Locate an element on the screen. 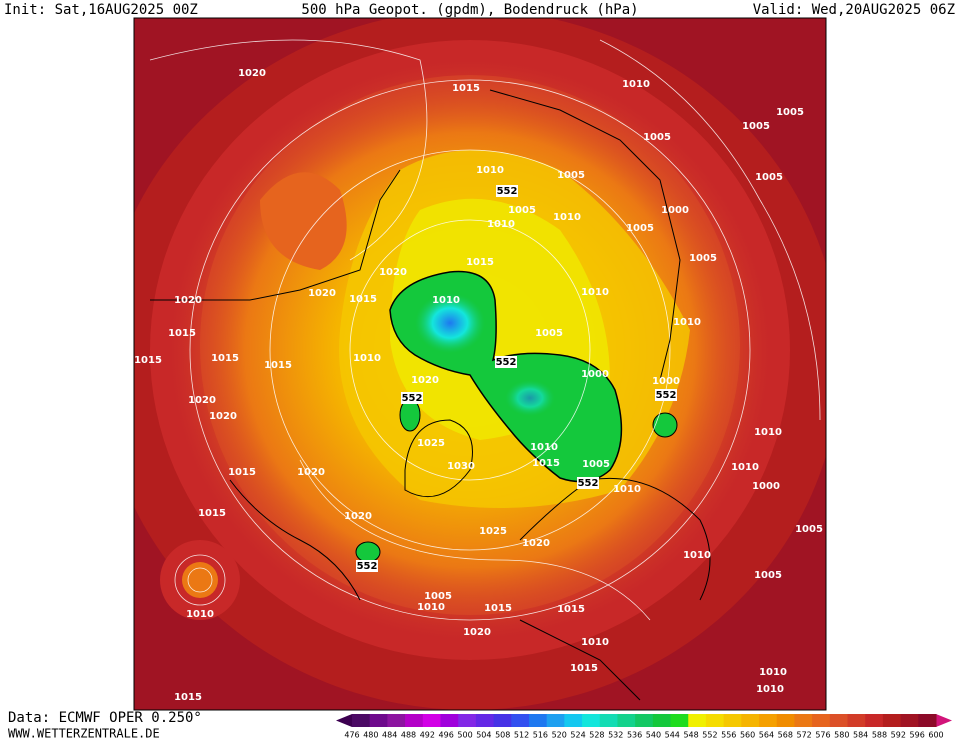 The height and width of the screenshot is (741, 959). colorbar-label: 528 is located at coordinates (596, 735).